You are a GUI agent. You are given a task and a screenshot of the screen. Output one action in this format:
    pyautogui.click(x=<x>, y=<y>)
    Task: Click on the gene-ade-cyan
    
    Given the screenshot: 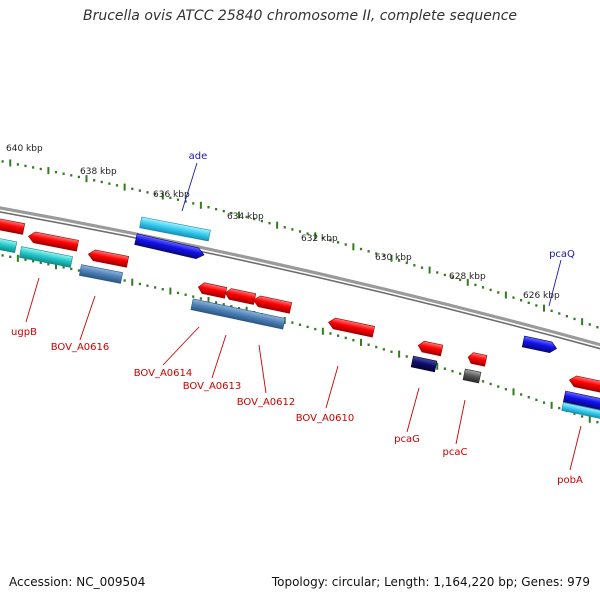 What is the action you would take?
    pyautogui.click(x=175, y=229)
    